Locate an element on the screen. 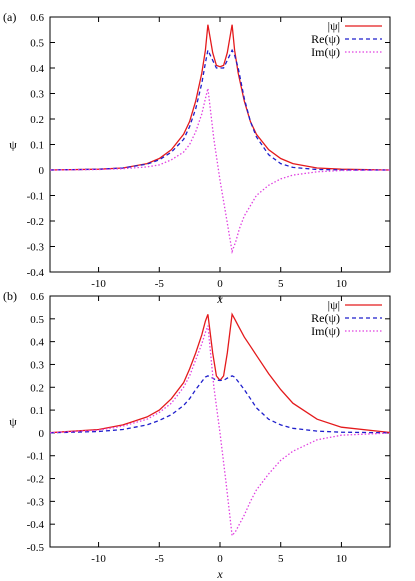  panel-label: (b) is located at coordinates (10, 296).